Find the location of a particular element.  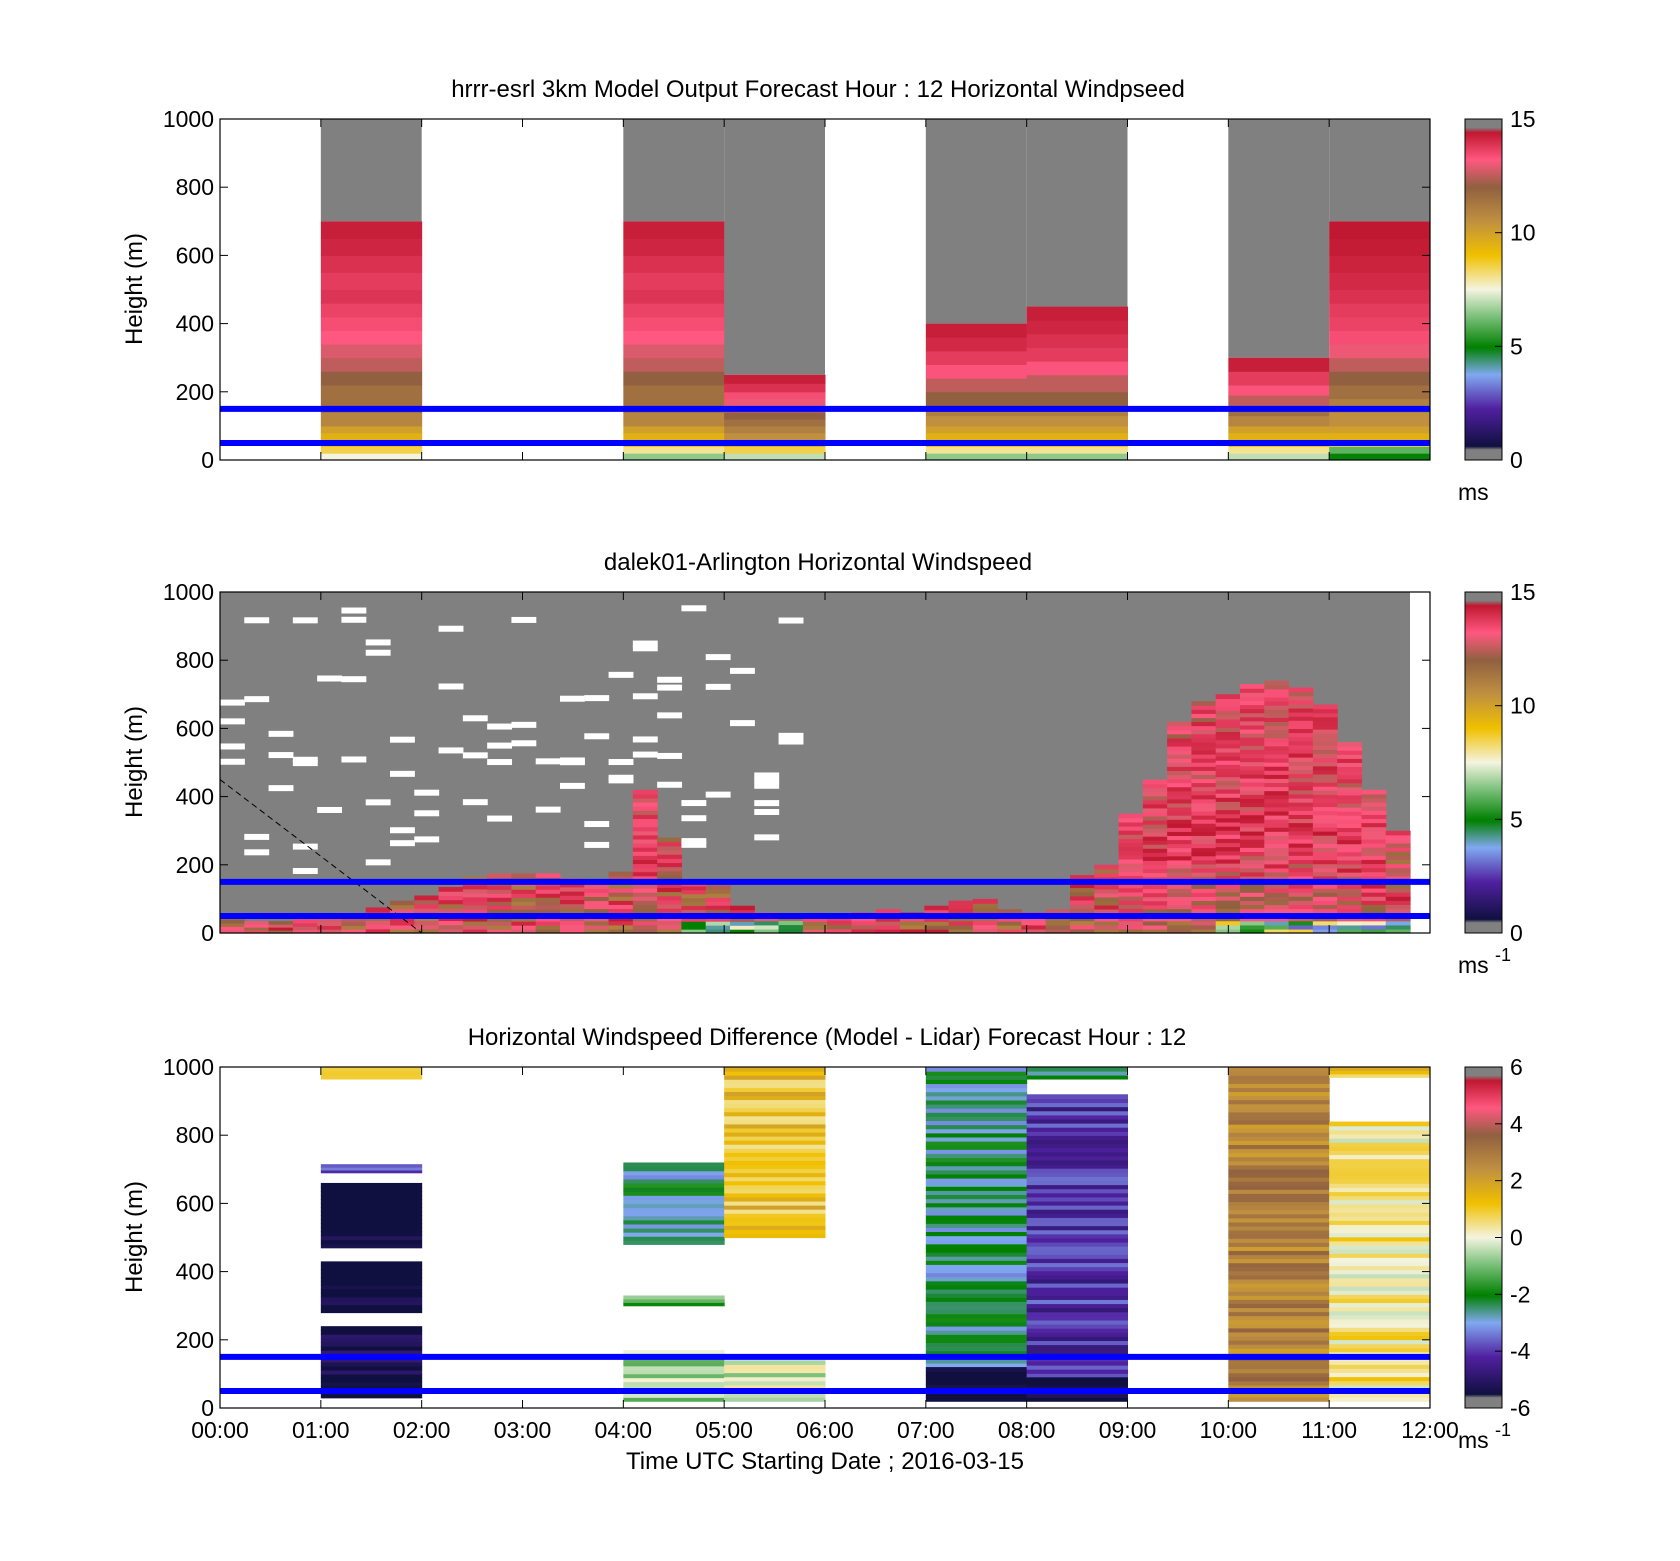

x-tick-label: 01:00 is located at coordinates (321, 1430).